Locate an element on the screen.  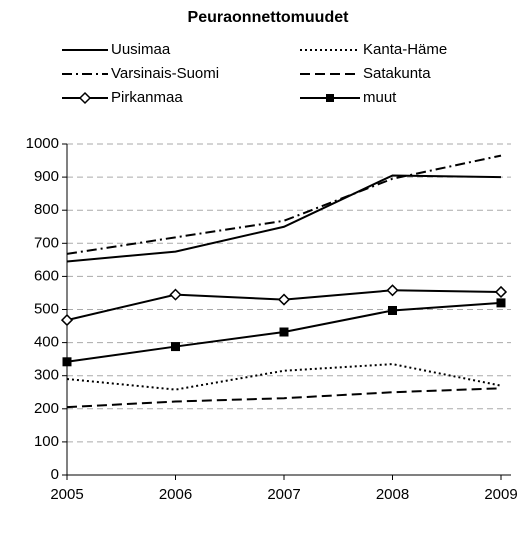
legend-label: Uusimaa is located at coordinates (141, 49).